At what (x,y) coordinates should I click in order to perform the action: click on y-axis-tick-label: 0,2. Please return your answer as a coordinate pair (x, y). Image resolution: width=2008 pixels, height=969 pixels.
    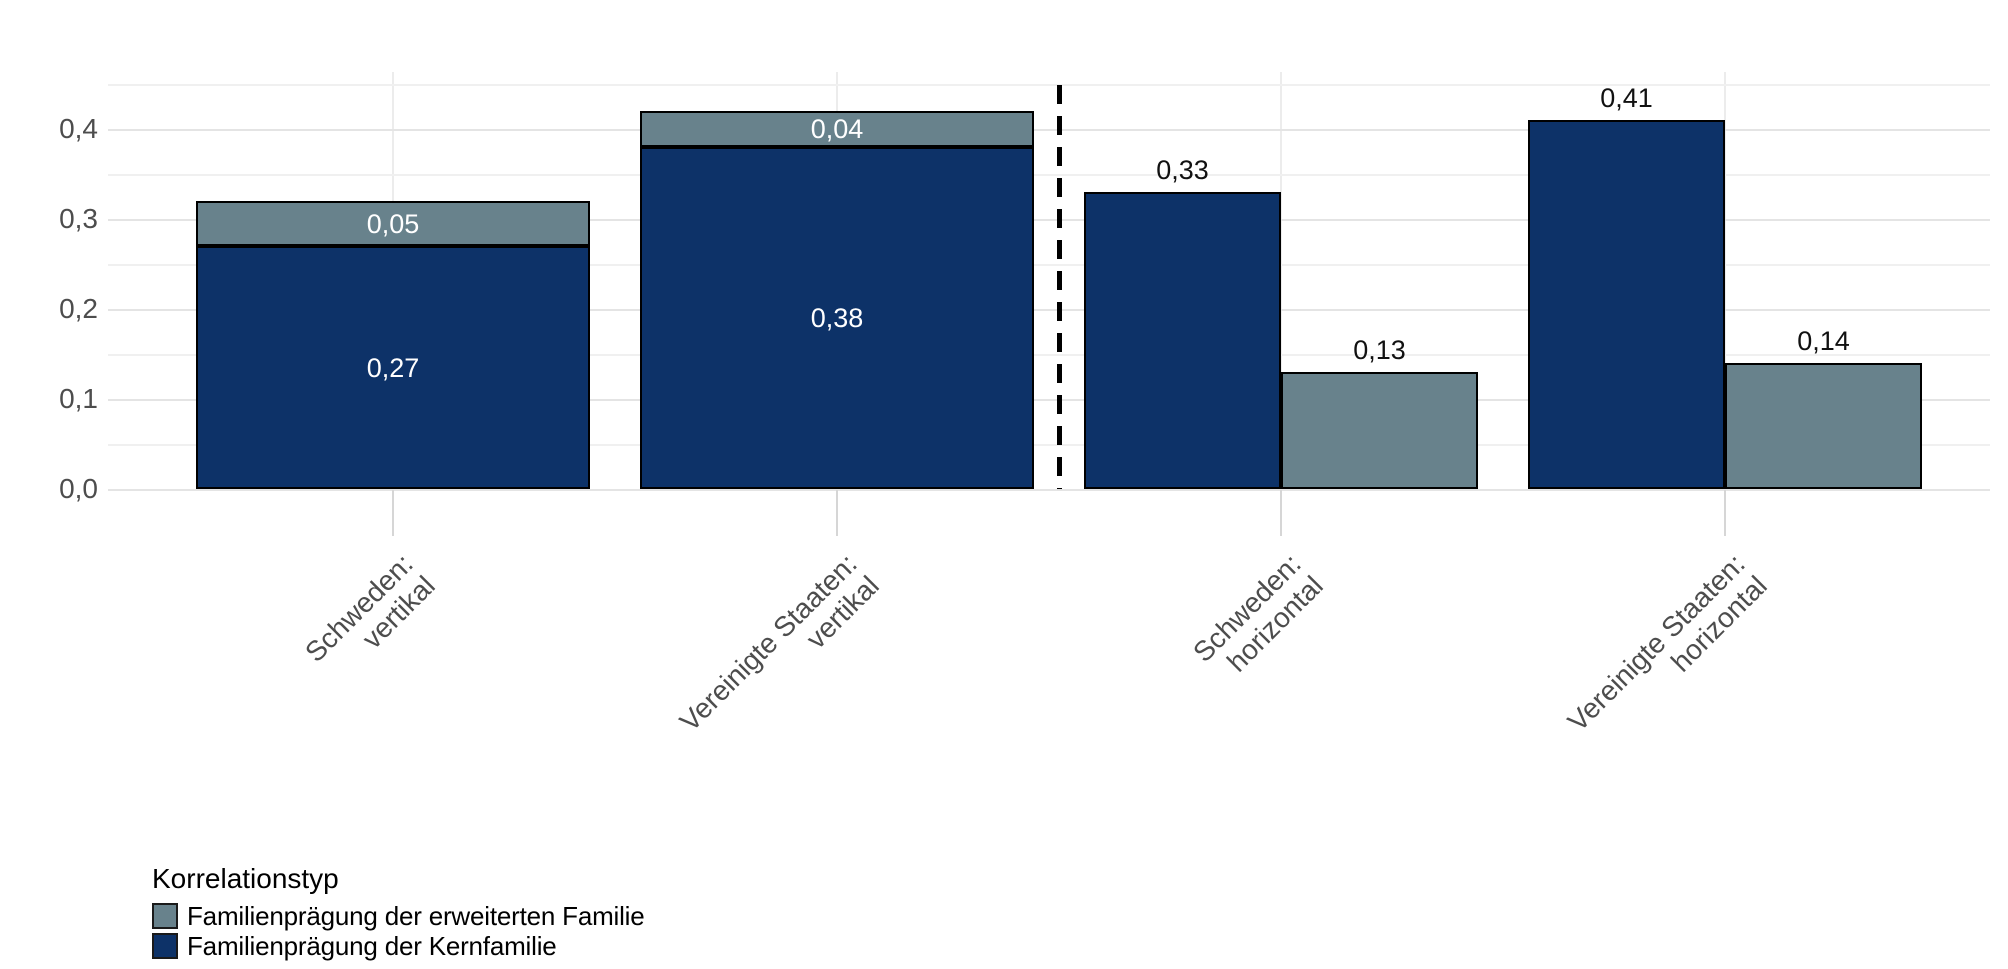
    Looking at the image, I should click on (78, 308).